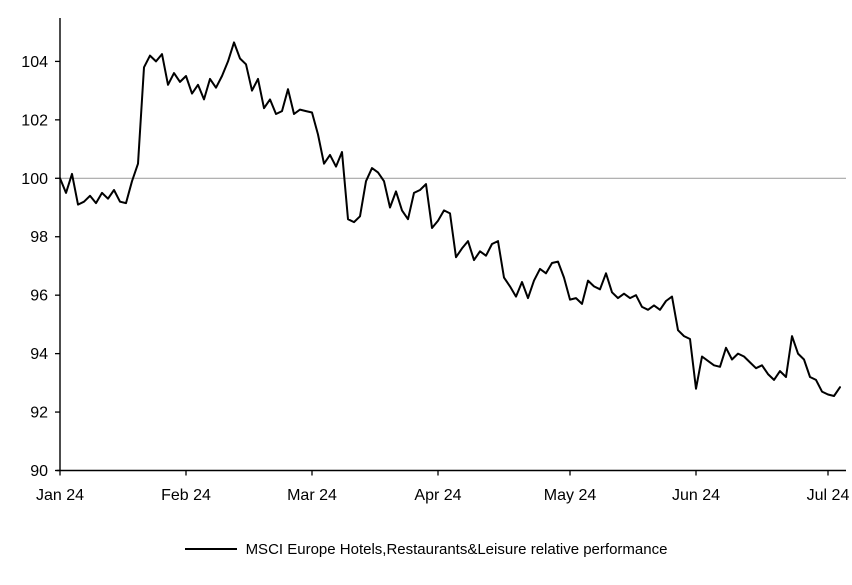  Describe the element at coordinates (39, 354) in the screenshot. I see `y-axis-label: 94` at that location.